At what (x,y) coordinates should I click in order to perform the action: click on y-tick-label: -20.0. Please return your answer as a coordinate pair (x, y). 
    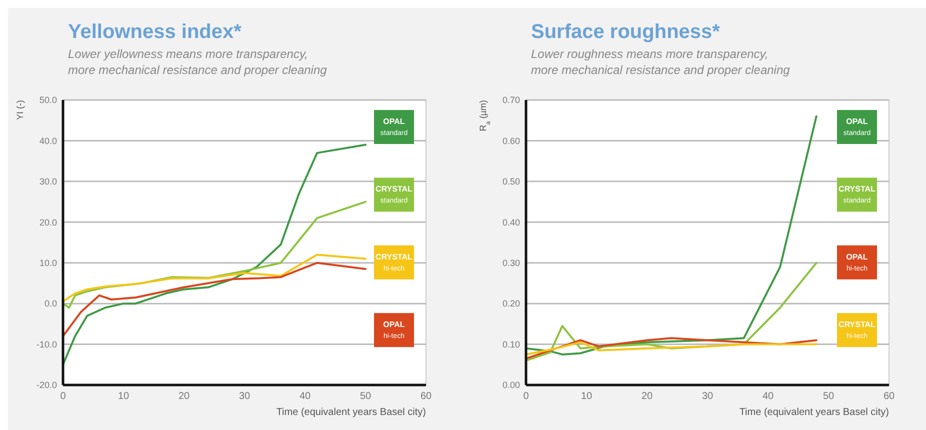
    Looking at the image, I should click on (46, 385).